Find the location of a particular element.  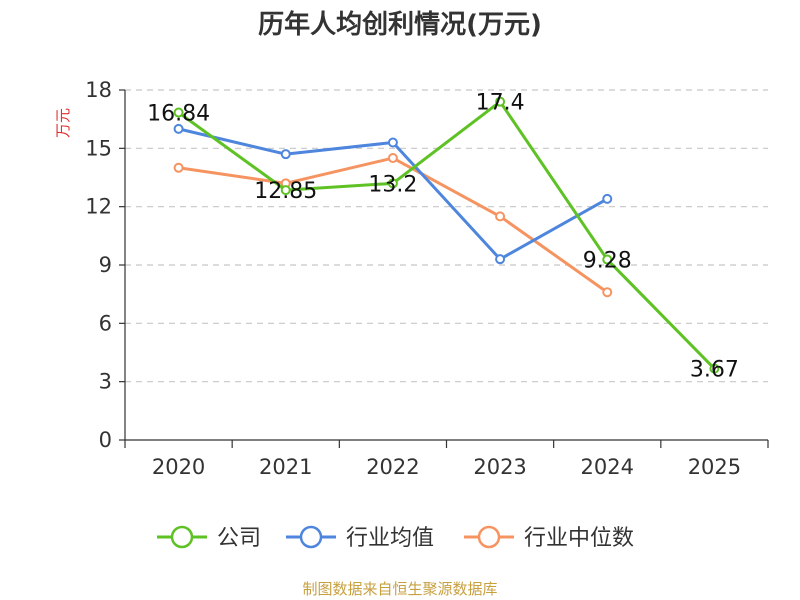

legend-label-行业中位数: 行业中位数 is located at coordinates (579, 538).